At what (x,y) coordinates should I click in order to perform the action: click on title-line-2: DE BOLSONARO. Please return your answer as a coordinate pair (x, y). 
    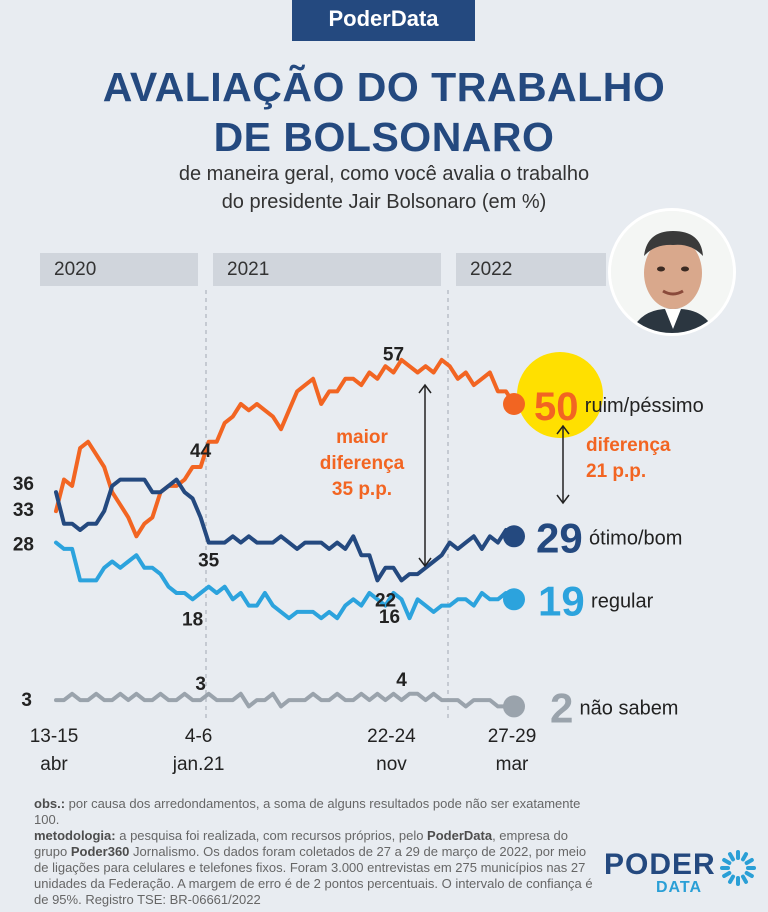
    Looking at the image, I should click on (384, 137).